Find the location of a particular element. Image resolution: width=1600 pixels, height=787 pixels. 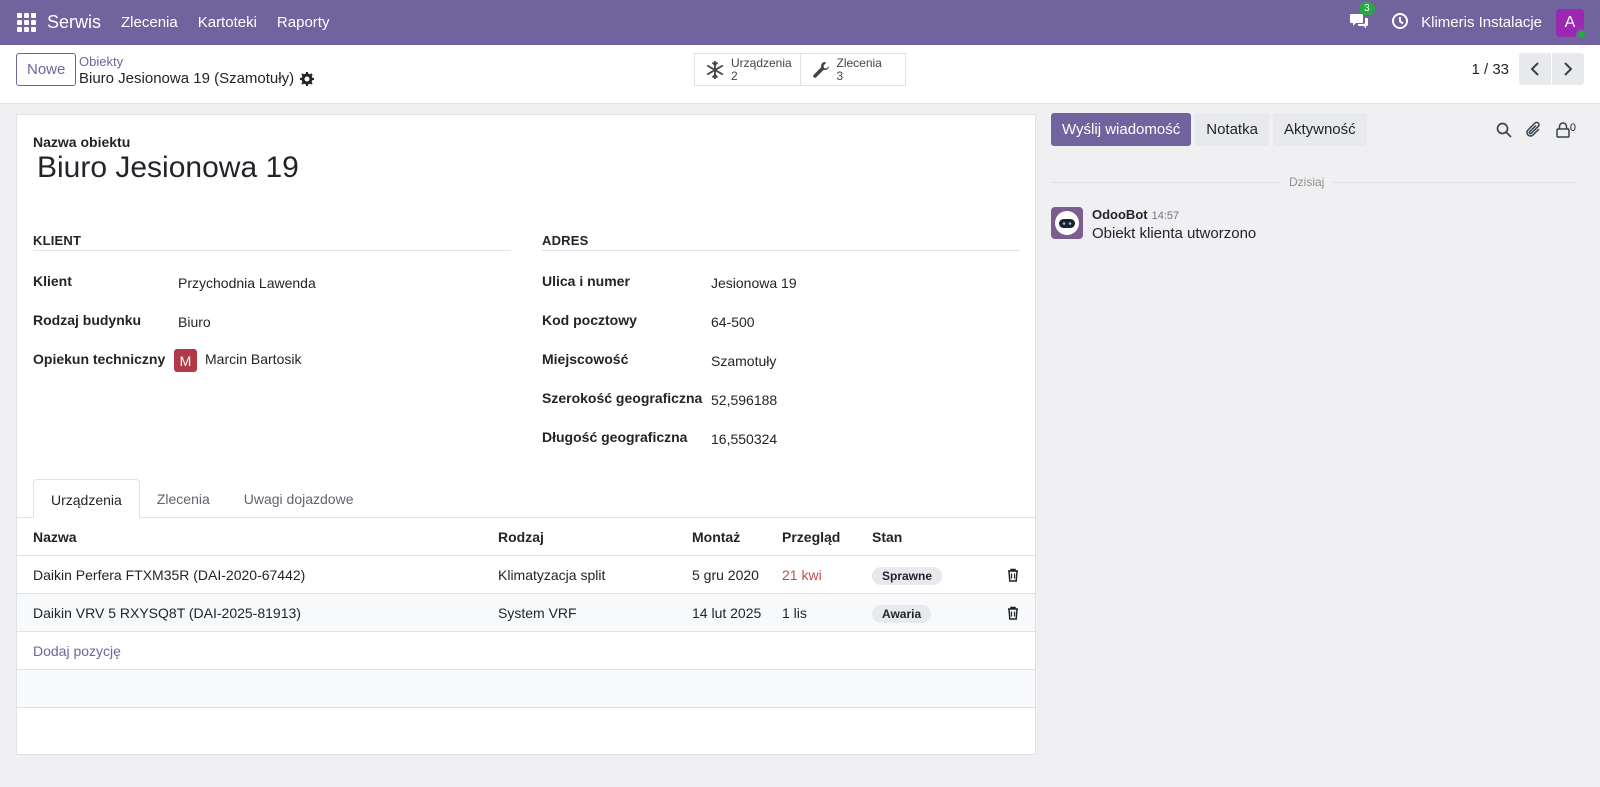

clock-icon is located at coordinates (1400, 21).